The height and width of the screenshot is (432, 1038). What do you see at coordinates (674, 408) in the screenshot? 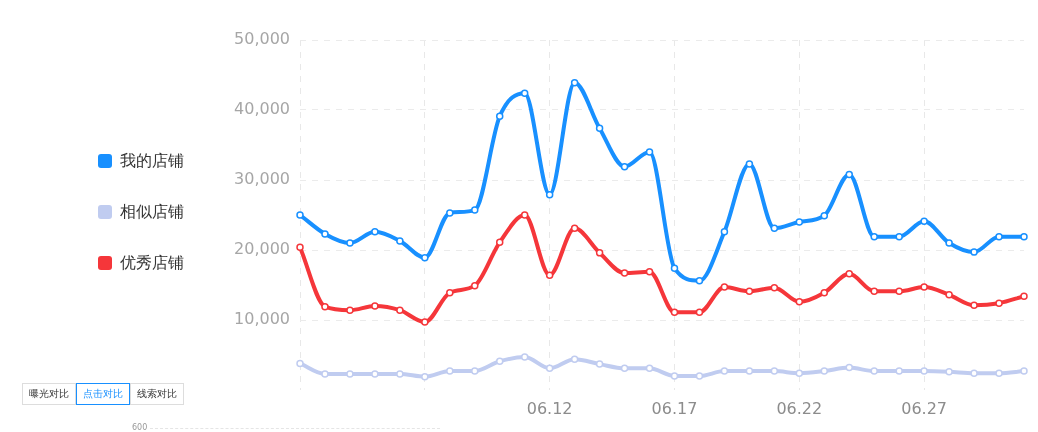
I see `x-tick-label: 06.17` at bounding box center [674, 408].